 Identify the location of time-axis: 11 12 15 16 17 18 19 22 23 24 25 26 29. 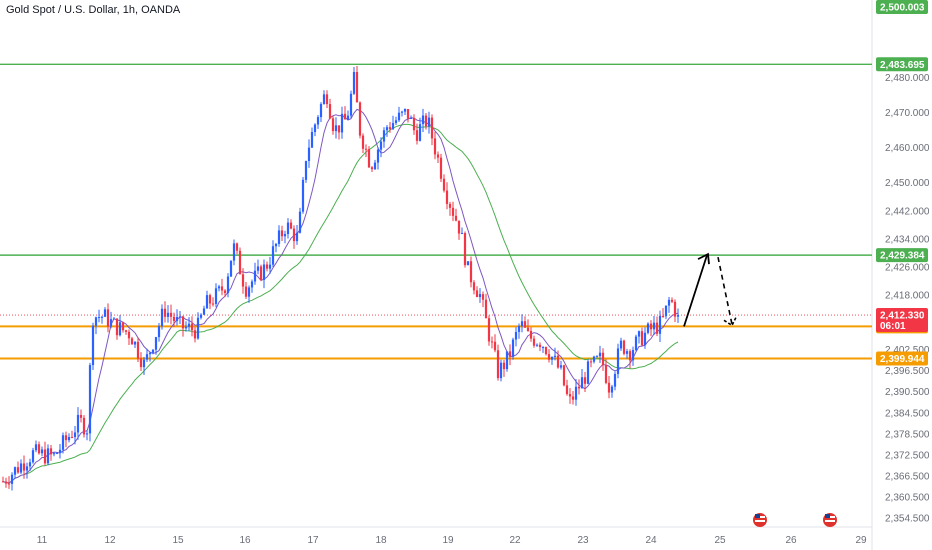
(452, 540).